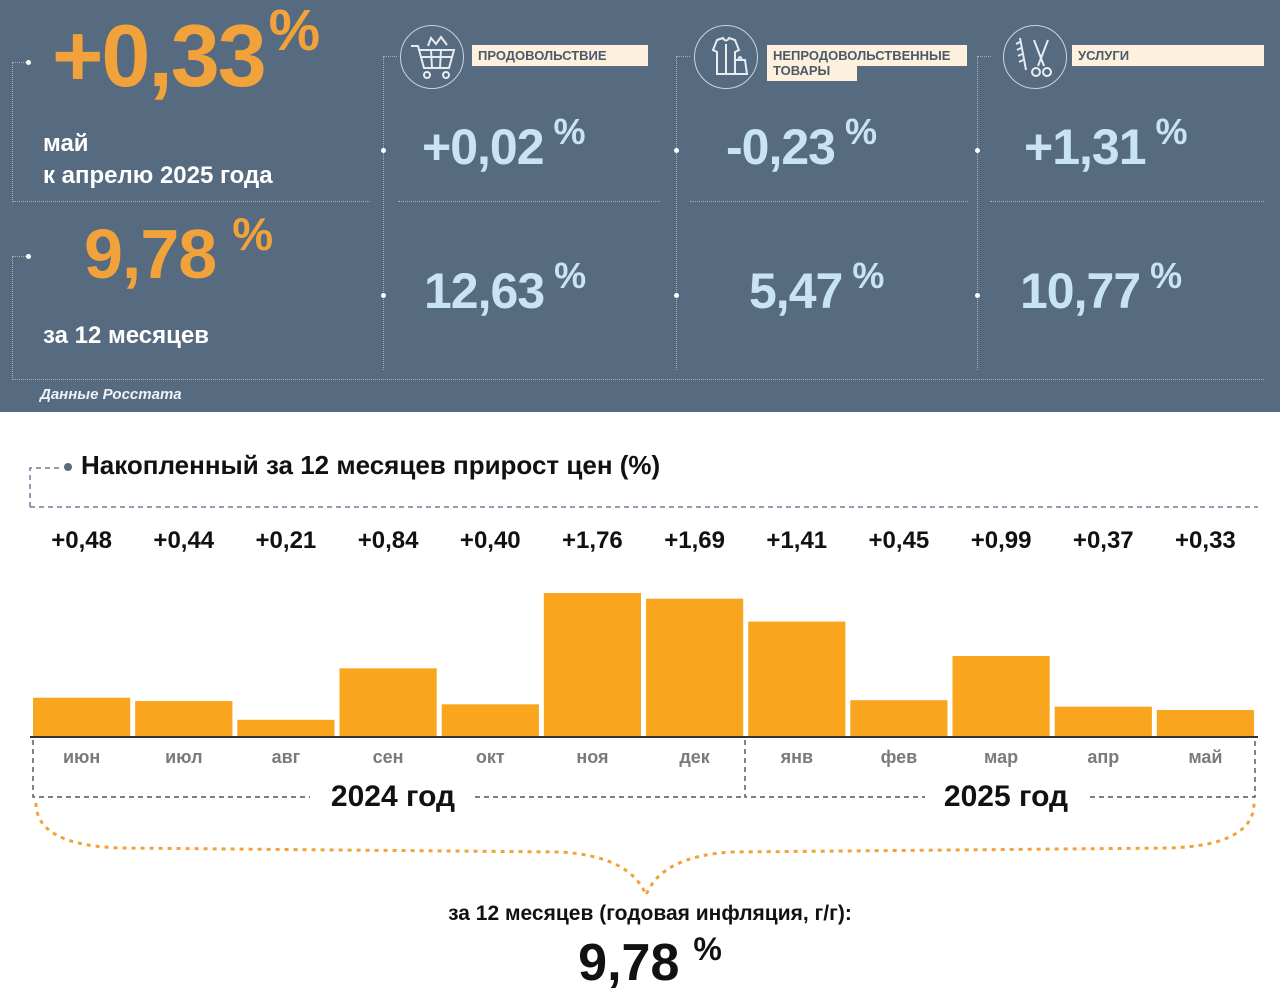 Image resolution: width=1280 pixels, height=995 pixels. Describe the element at coordinates (388, 757) in the screenshot. I see `month-label-сен: сен` at that location.